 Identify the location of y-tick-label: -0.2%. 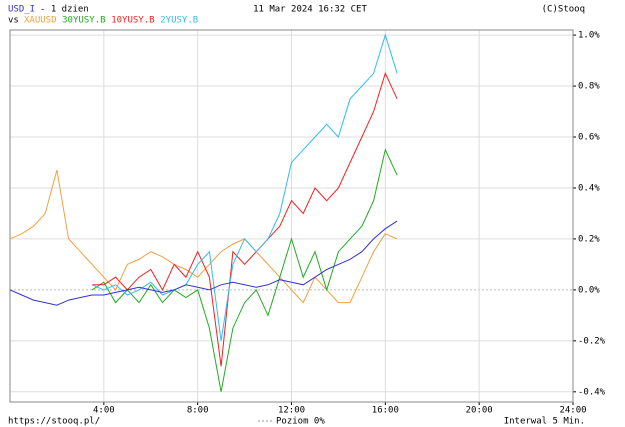
(592, 341).